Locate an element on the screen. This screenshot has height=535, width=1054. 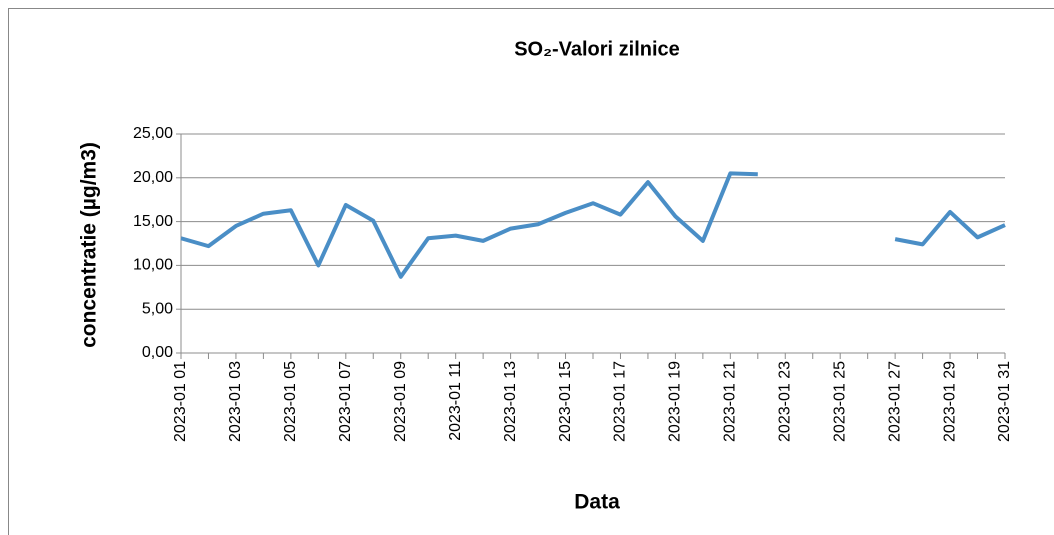
x-axis-label: Data is located at coordinates (597, 502).